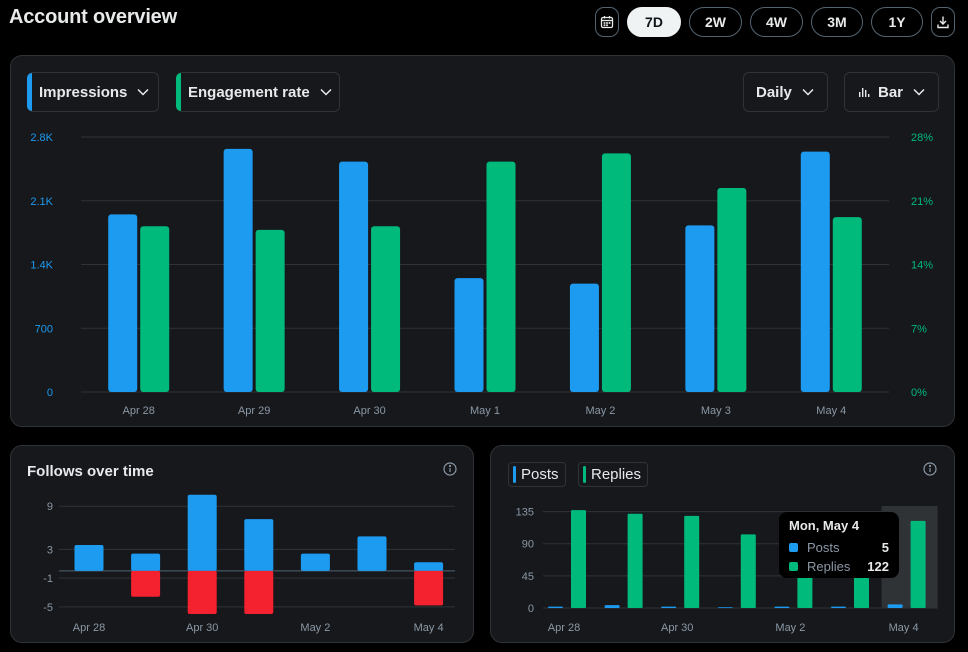 The height and width of the screenshot is (652, 968). What do you see at coordinates (50, 507) in the screenshot?
I see `y-tick-label: 9` at bounding box center [50, 507].